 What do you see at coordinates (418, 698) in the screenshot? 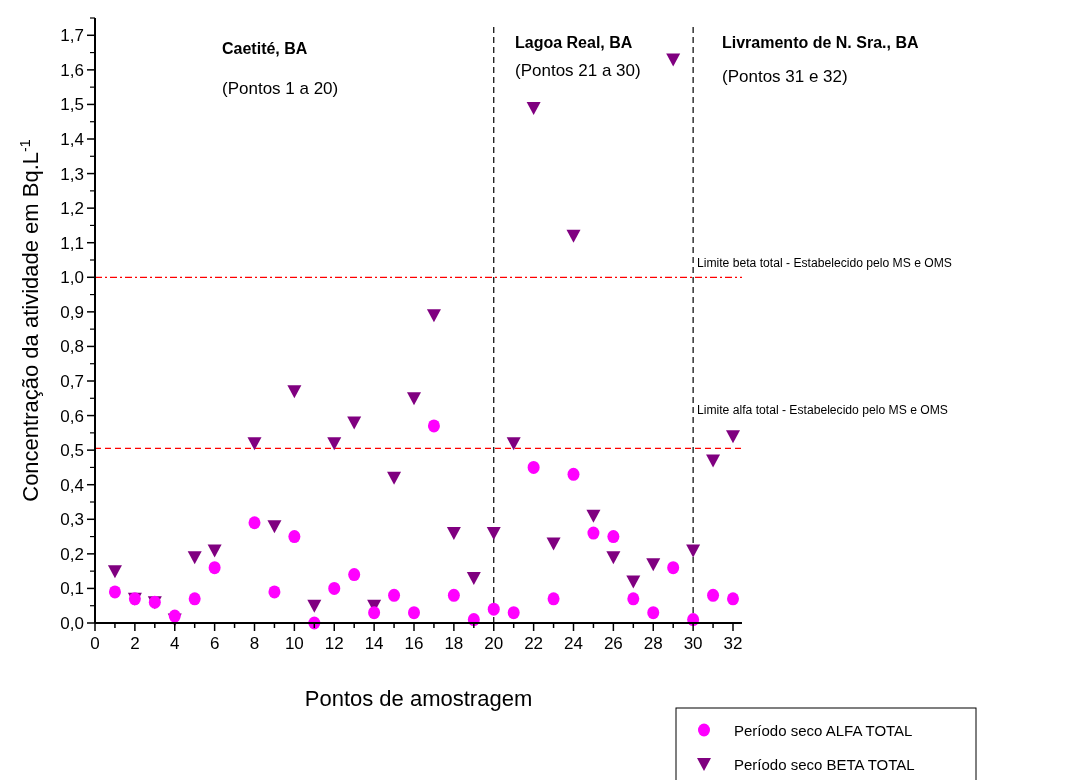
I see `x-axis-title: Pontos de amostragem` at bounding box center [418, 698].